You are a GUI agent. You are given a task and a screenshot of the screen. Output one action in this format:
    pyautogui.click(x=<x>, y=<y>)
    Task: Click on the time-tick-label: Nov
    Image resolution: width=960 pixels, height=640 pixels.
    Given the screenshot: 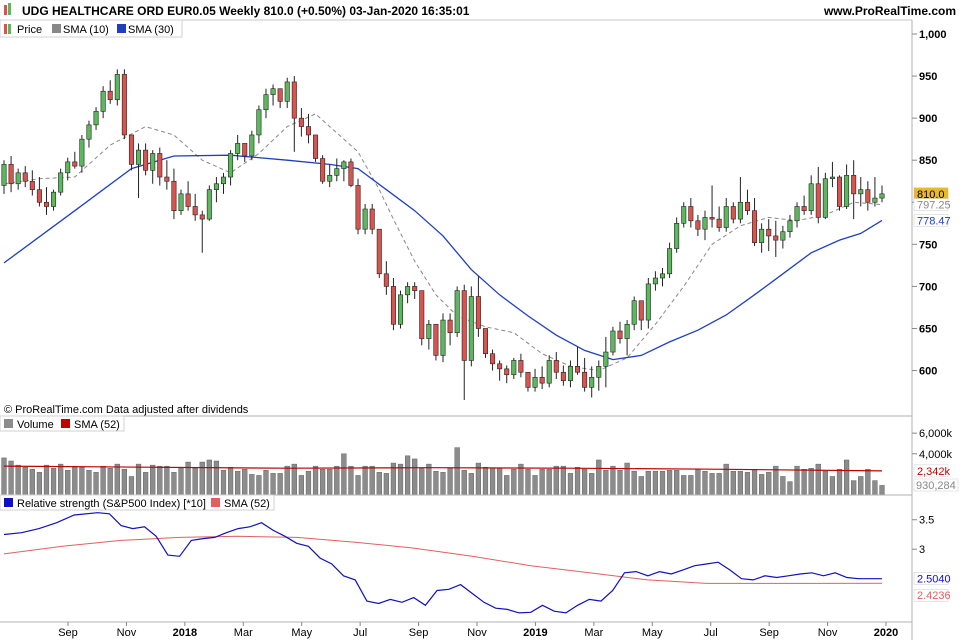 What is the action you would take?
    pyautogui.click(x=477, y=633)
    